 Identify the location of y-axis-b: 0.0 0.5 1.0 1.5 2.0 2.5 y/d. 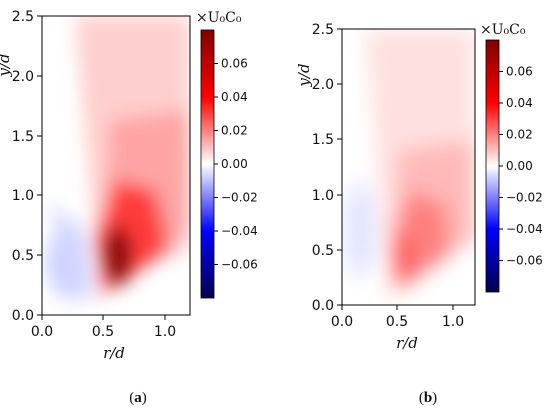
(318, 168).